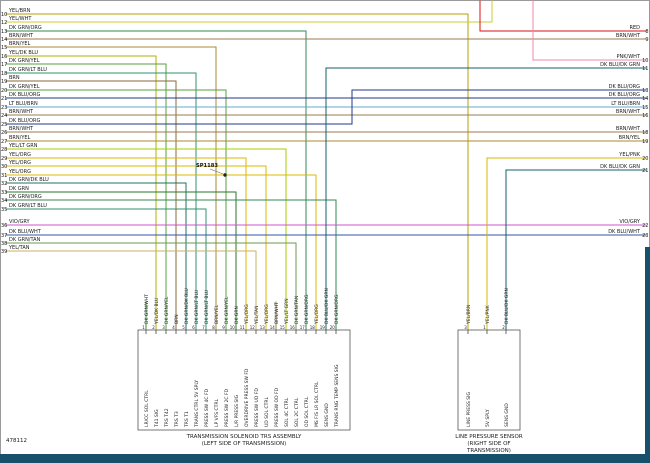 The image size is (650, 463). I want to click on solenoid-assembly-pin-number: 2, so click(153, 327).